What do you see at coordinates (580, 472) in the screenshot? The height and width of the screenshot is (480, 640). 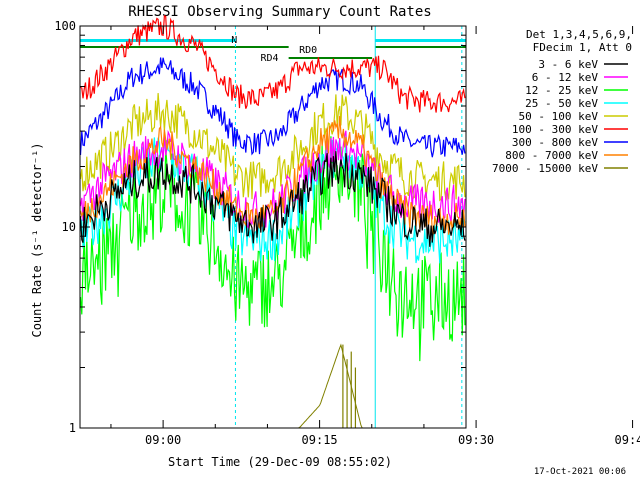 I see `generation-timestamp: 17-Oct-2021 00:06` at bounding box center [580, 472].